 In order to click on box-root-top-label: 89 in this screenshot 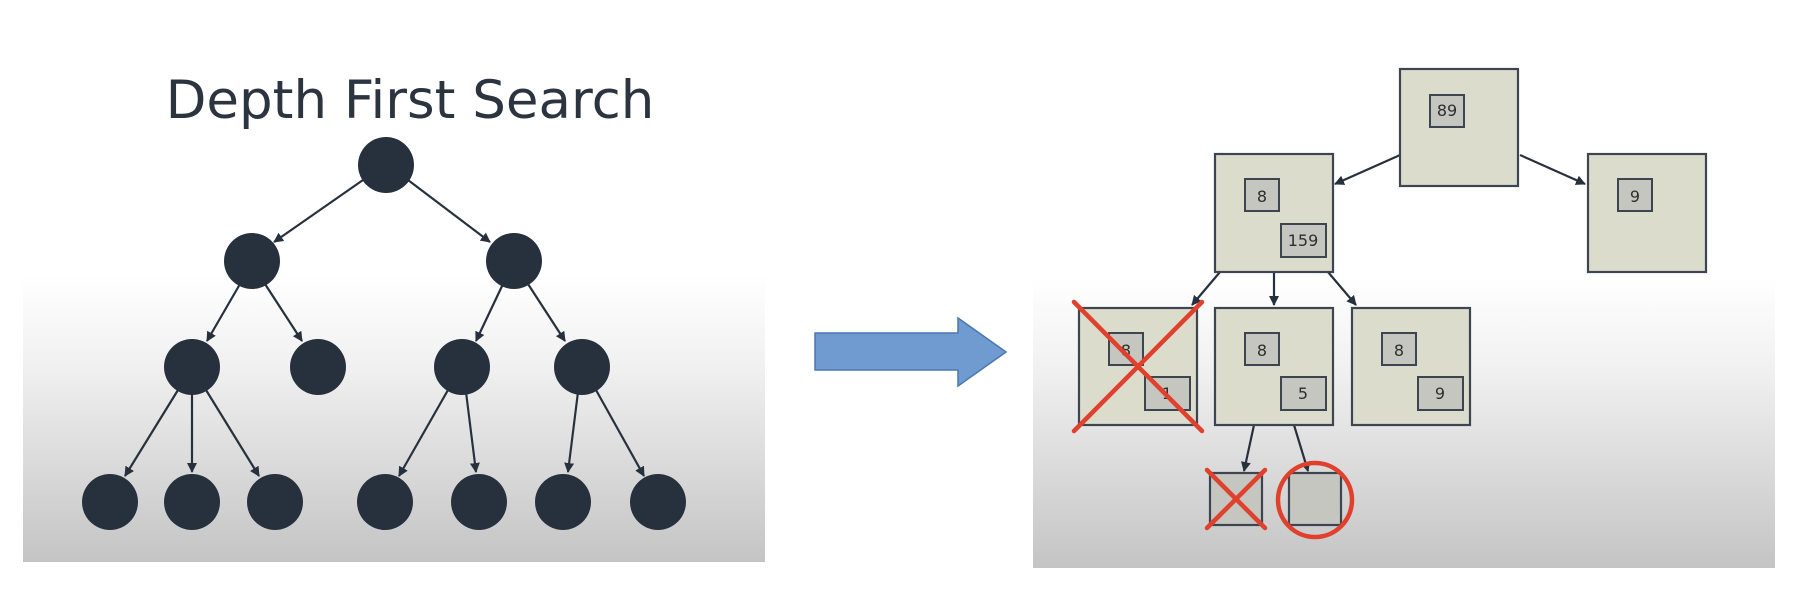, I will do `click(1447, 110)`.